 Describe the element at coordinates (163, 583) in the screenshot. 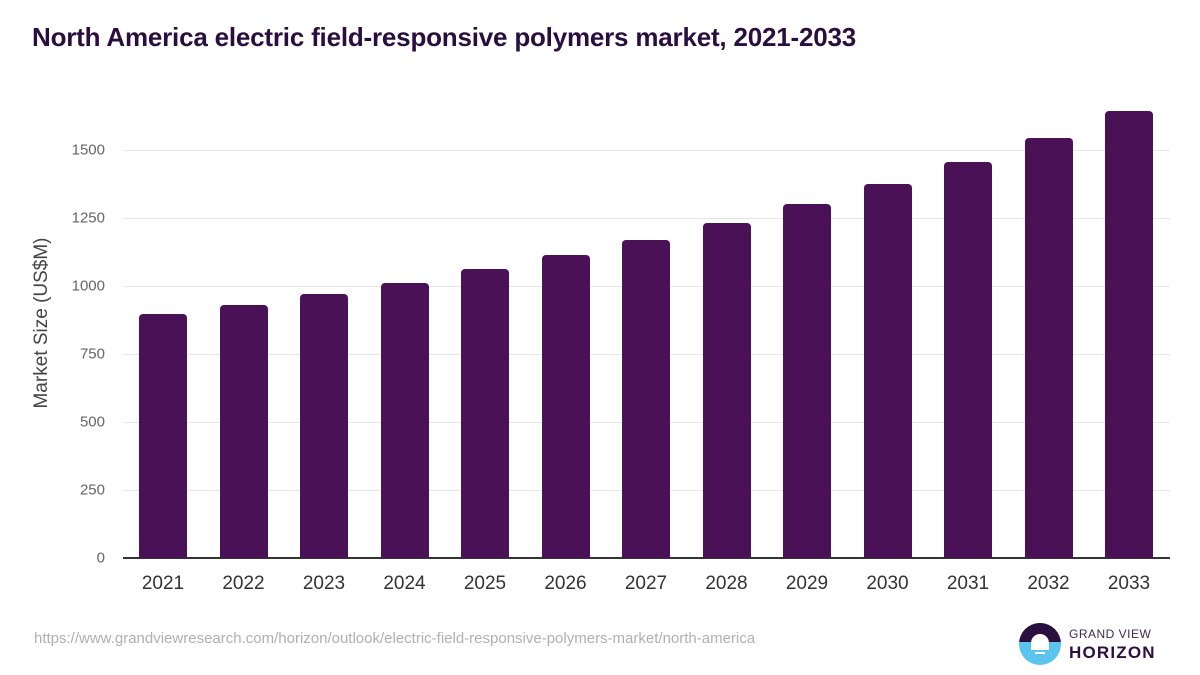

I see `x-tick-label: 2021` at that location.